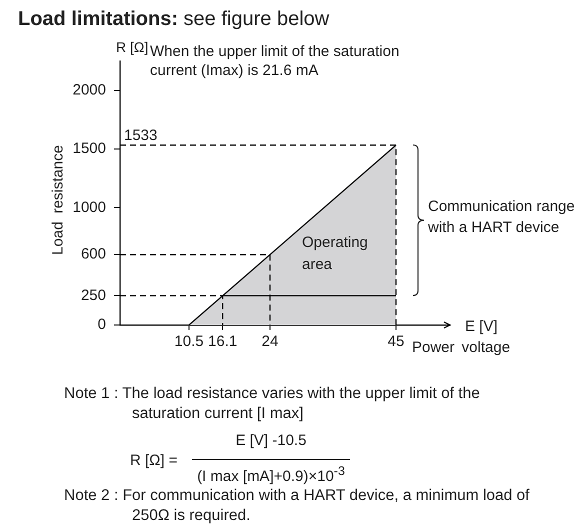 Image resolution: width=586 pixels, height=531 pixels. What do you see at coordinates (89, 149) in the screenshot?
I see `y-tick-label: 1500` at bounding box center [89, 149].